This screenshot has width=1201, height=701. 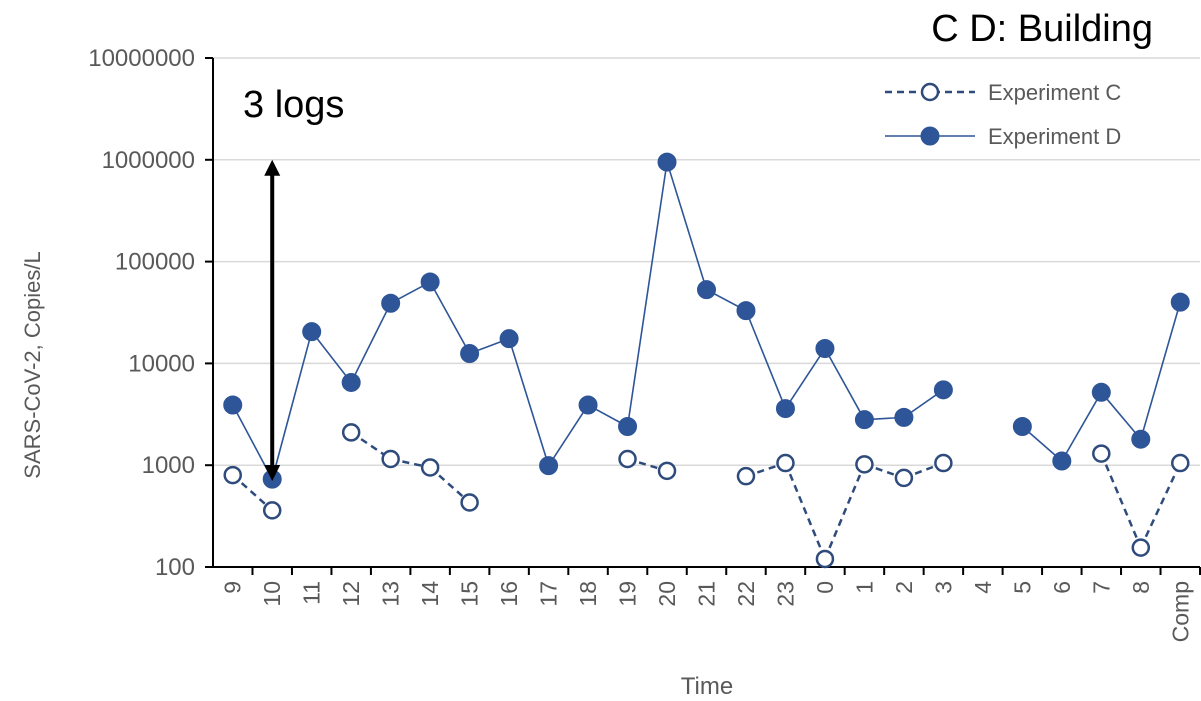 I want to click on y-tick-label: 100, so click(x=175, y=567).